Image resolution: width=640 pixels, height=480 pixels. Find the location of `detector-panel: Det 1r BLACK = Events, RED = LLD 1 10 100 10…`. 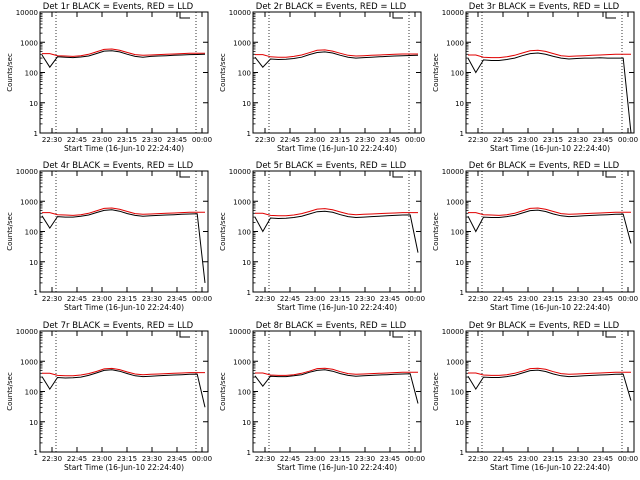

detector-panel: Det 1r BLACK = Events, RED = LLD 1 10 100 10… is located at coordinates (109, 77).